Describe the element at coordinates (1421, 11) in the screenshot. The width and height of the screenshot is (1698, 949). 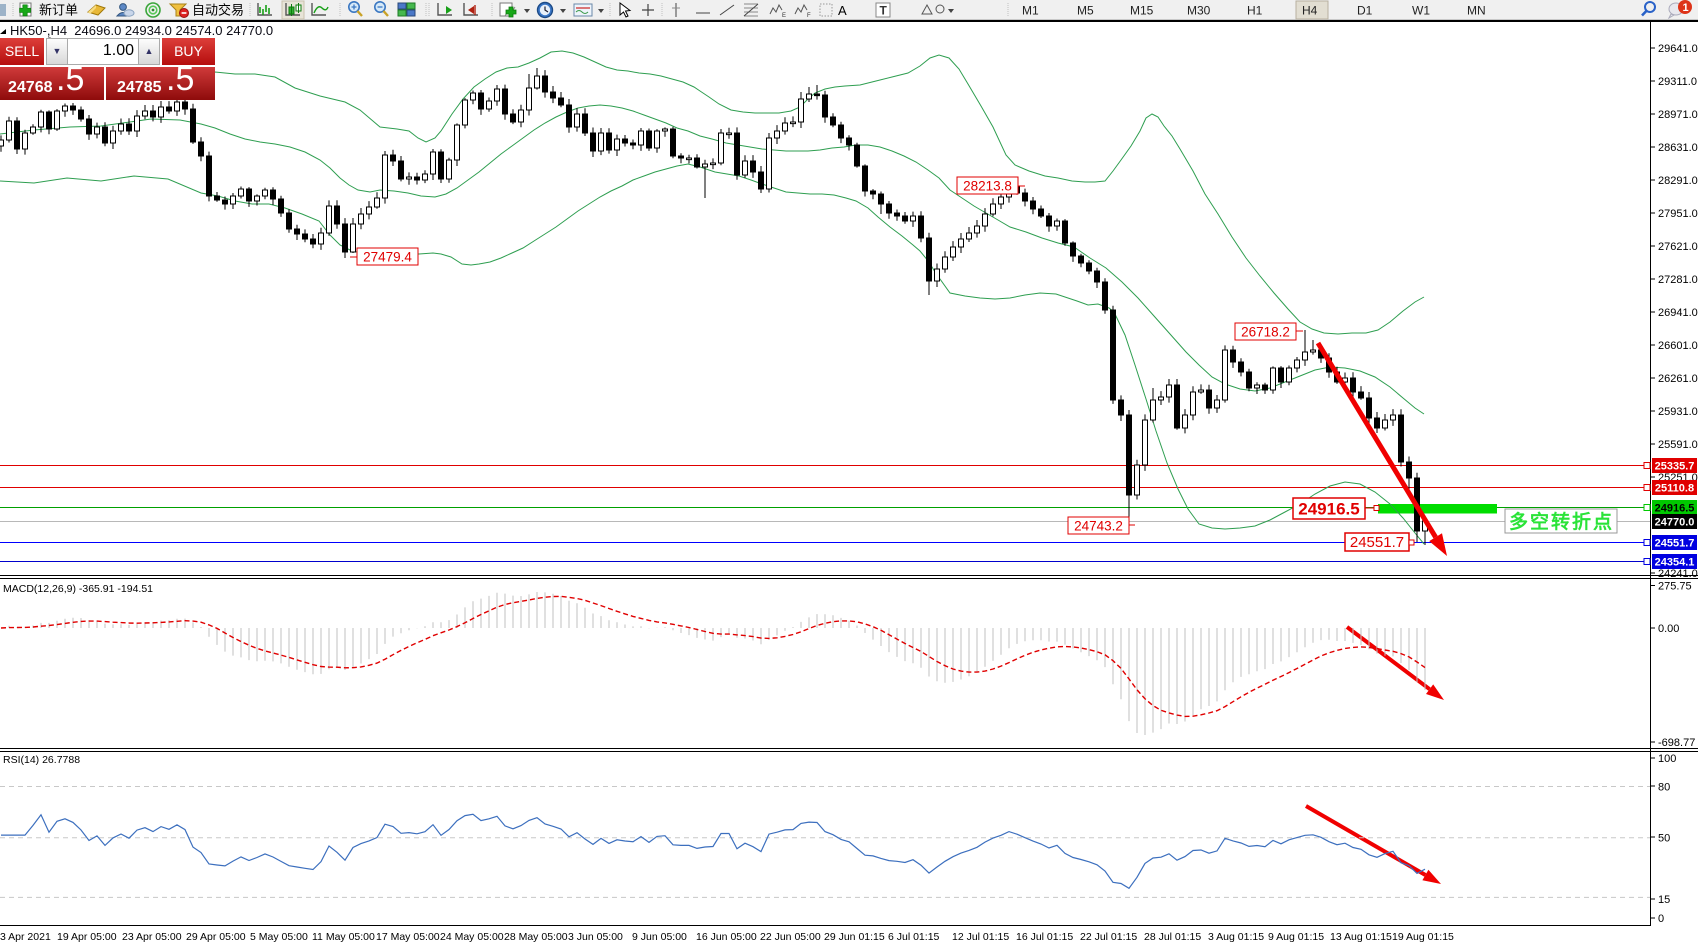
I see `svg-text: W1` at that location.